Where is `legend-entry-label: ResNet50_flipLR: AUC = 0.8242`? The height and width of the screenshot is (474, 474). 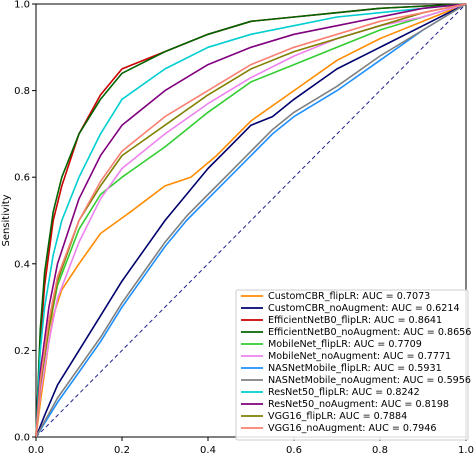
legend-entry-label: ResNet50_flipLR: AUC = 0.8242 is located at coordinates (344, 392).